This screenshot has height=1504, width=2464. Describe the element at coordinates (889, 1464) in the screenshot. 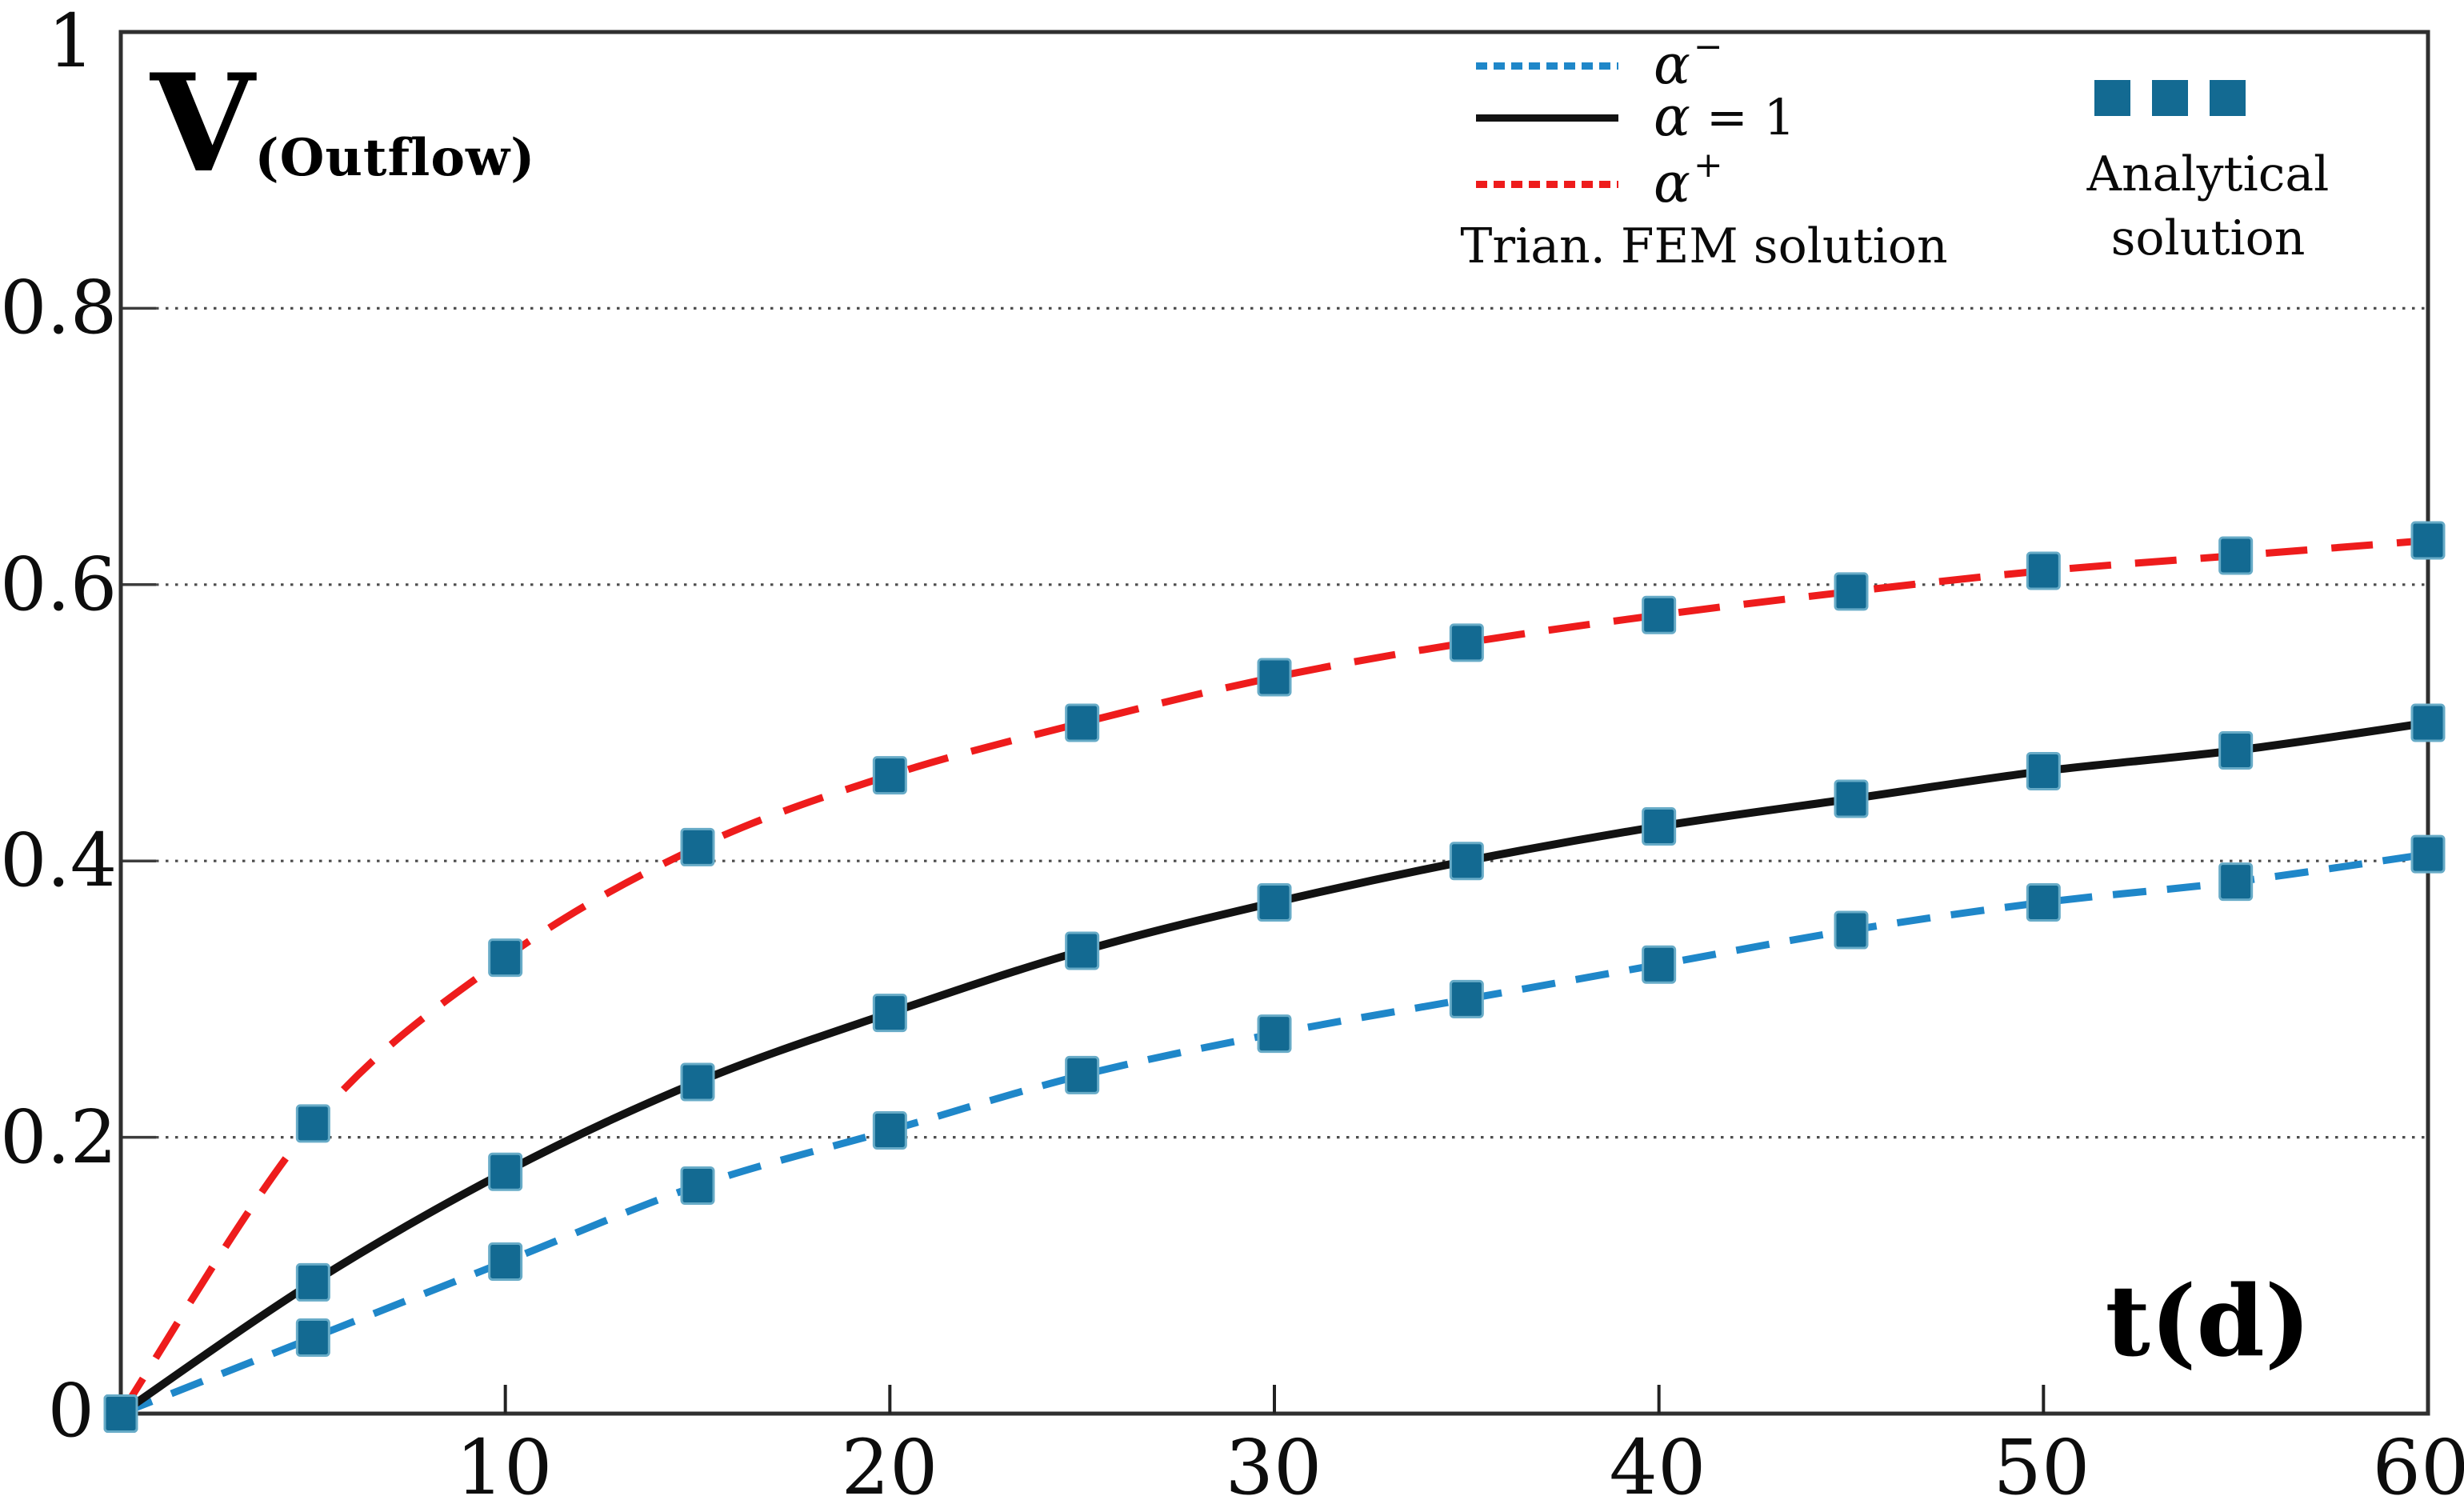

I see `x-tick-label-20: 20` at that location.